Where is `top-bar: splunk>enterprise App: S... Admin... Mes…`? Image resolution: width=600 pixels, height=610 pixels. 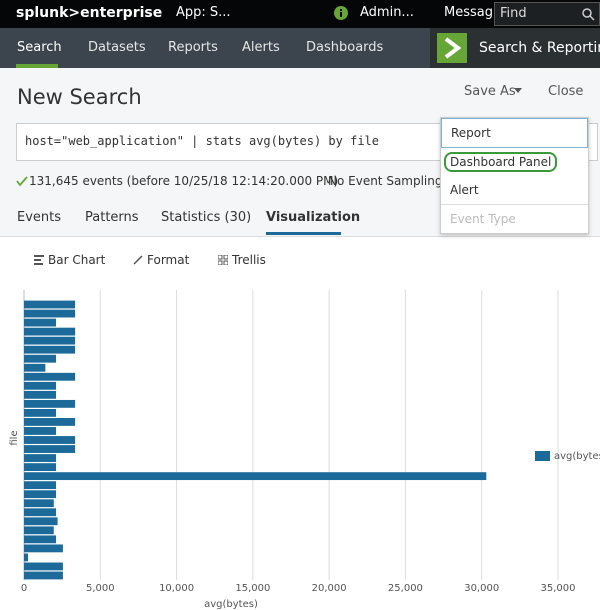
top-bar: splunk>enterprise App: S... Admin... Mes… is located at coordinates (300, 14).